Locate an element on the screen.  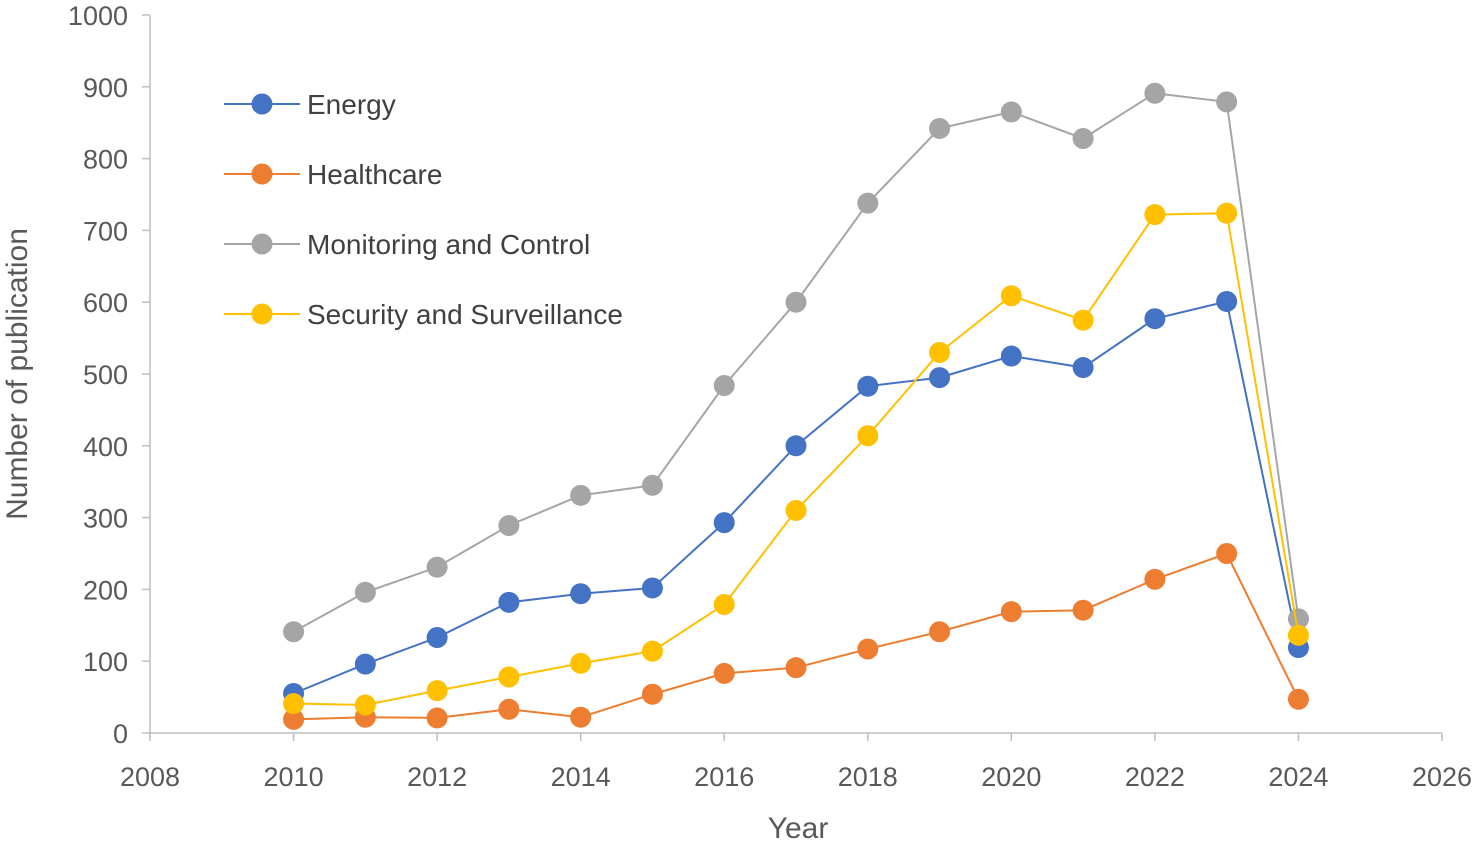
y-tick-label: 600 is located at coordinates (105, 303).